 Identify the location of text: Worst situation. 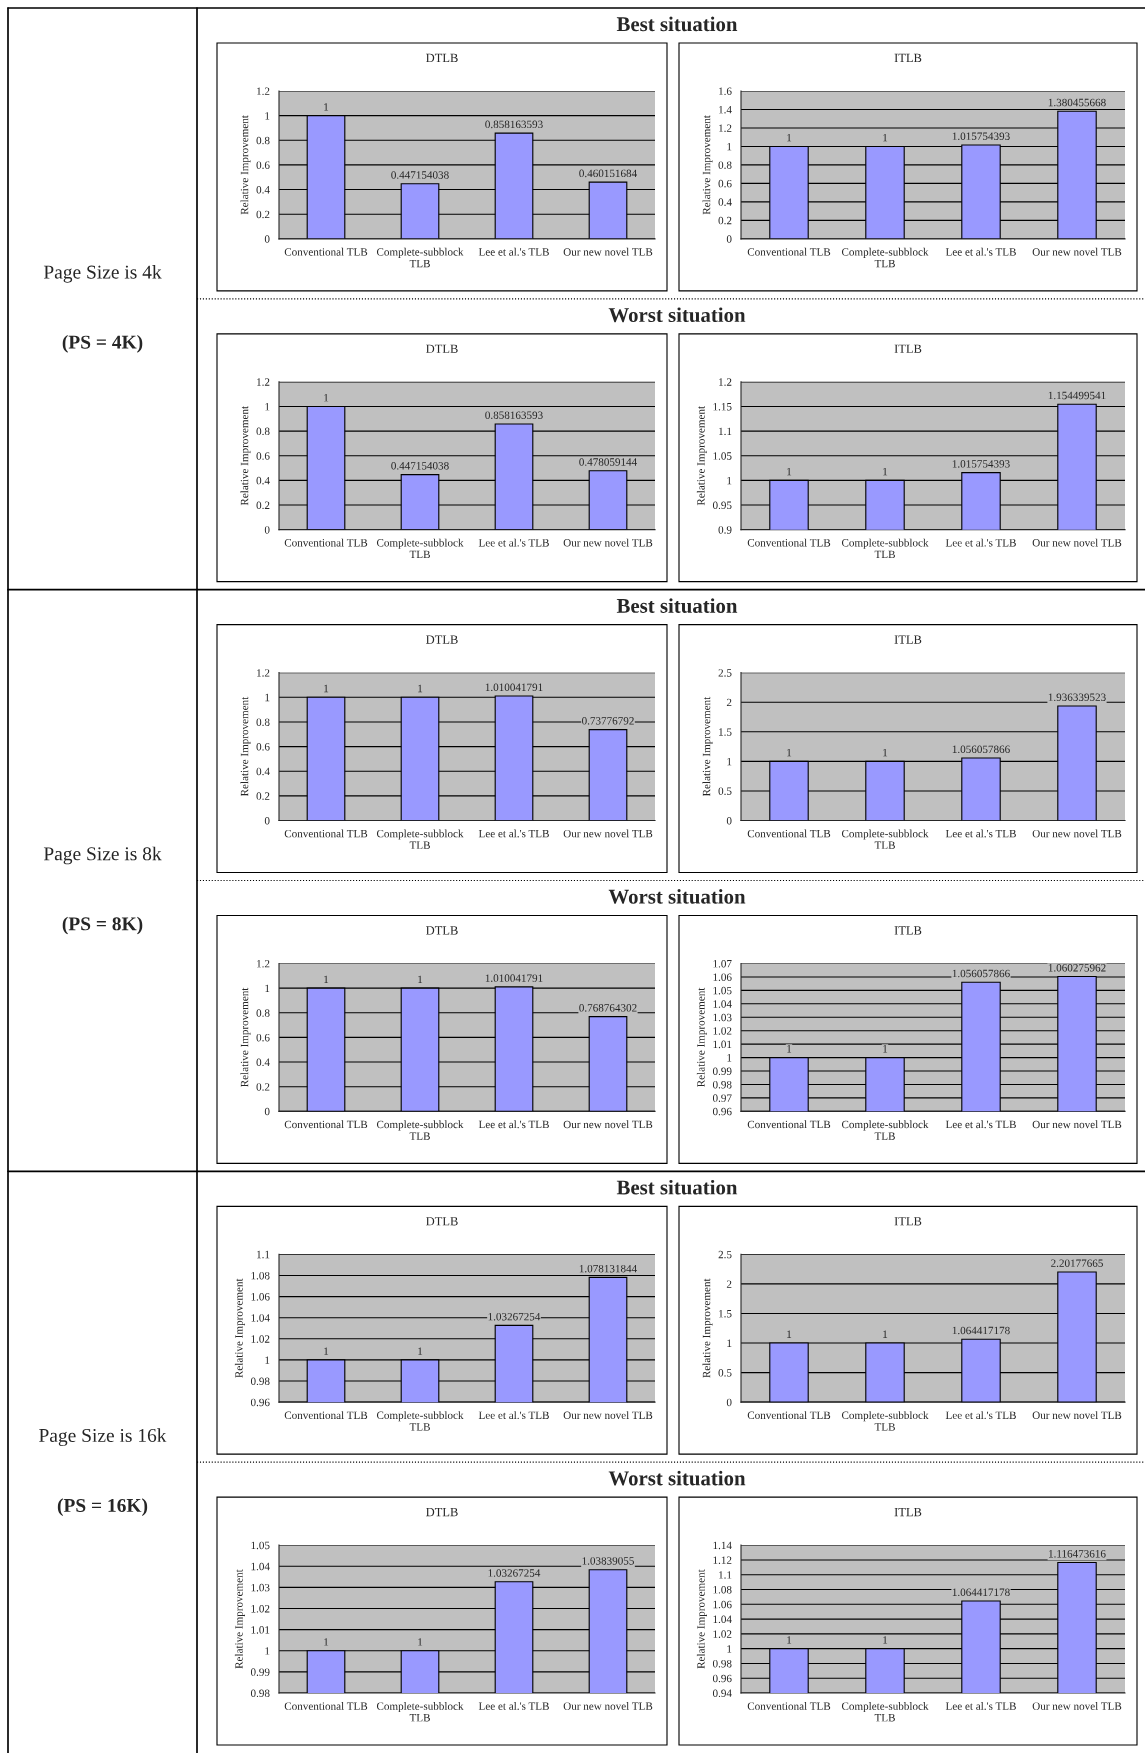
(677, 896).